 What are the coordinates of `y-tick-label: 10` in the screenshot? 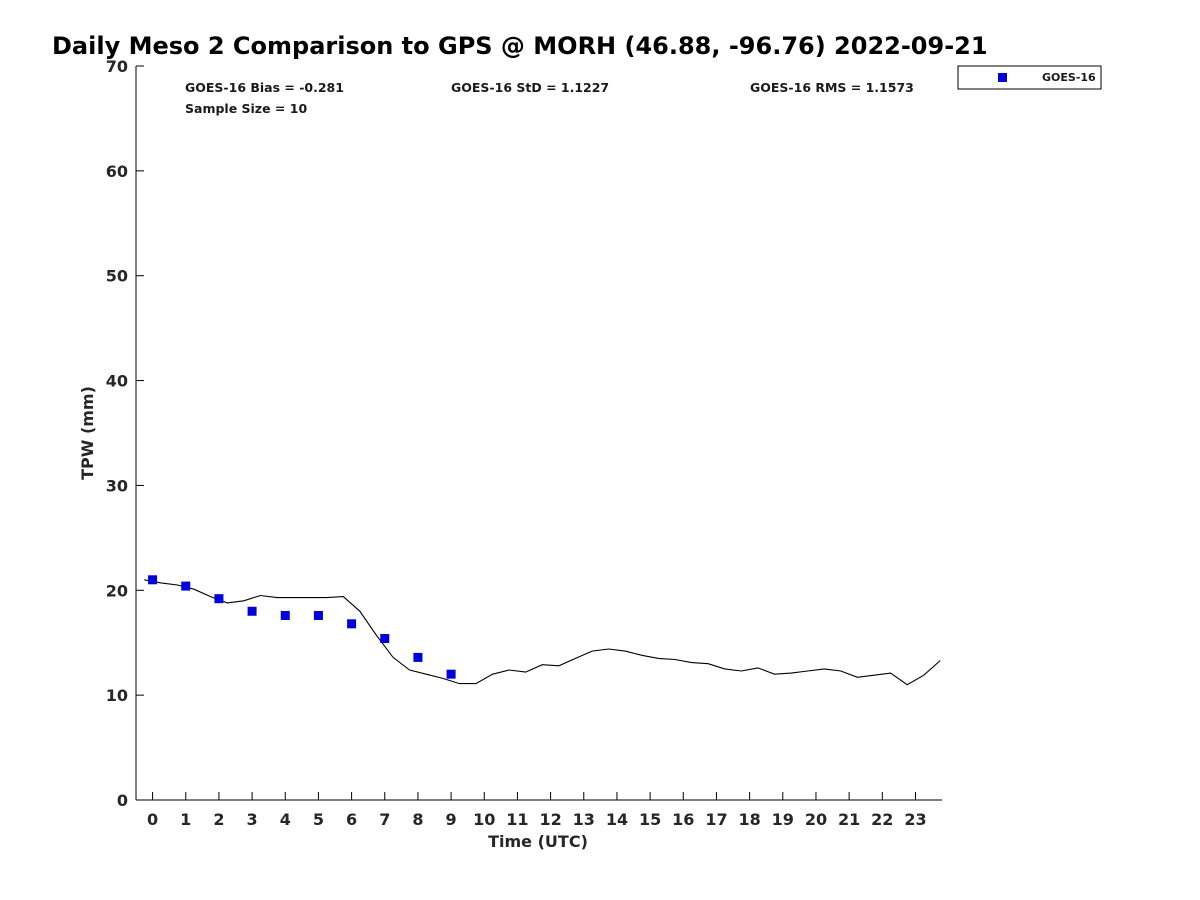 It's located at (117, 695).